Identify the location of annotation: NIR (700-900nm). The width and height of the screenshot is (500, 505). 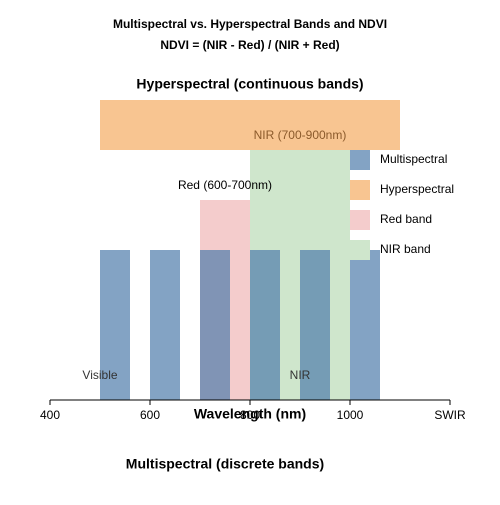
(300, 135).